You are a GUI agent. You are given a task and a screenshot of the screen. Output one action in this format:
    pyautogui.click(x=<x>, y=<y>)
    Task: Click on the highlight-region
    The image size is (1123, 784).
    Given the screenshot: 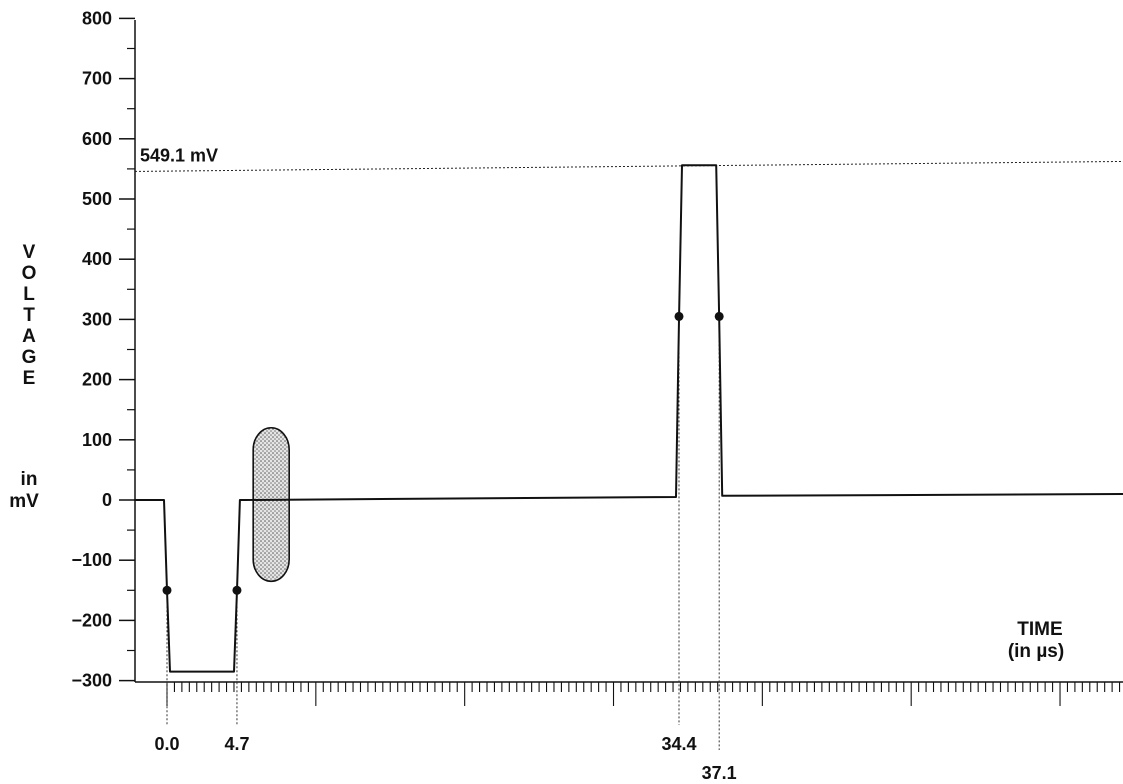 What is the action you would take?
    pyautogui.click(x=271, y=504)
    